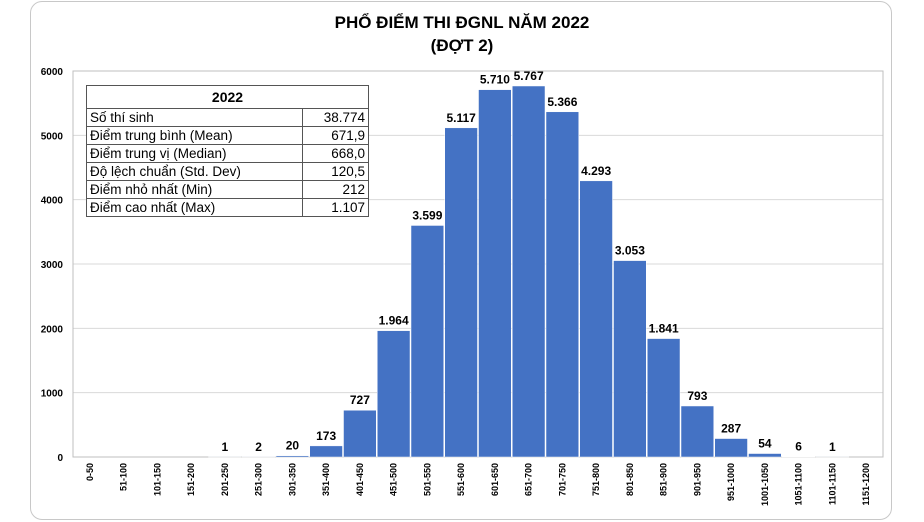 This screenshot has height=522, width=924. What do you see at coordinates (562, 102) in the screenshot?
I see `data-label: 5.366` at bounding box center [562, 102].